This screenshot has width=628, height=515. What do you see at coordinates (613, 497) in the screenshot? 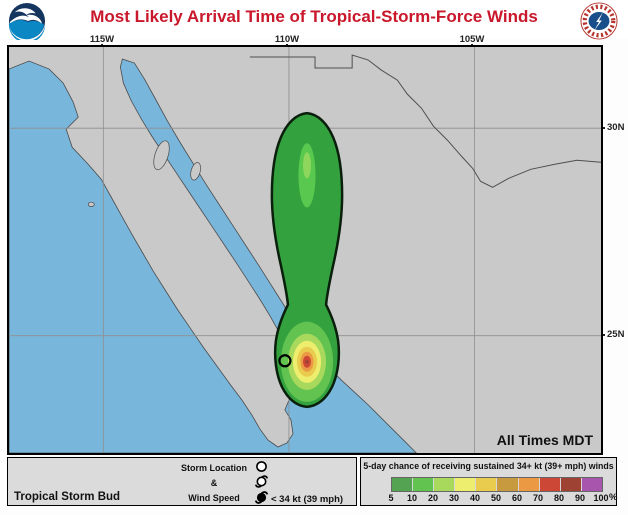
I see `percent-unit-label: %` at bounding box center [613, 497].